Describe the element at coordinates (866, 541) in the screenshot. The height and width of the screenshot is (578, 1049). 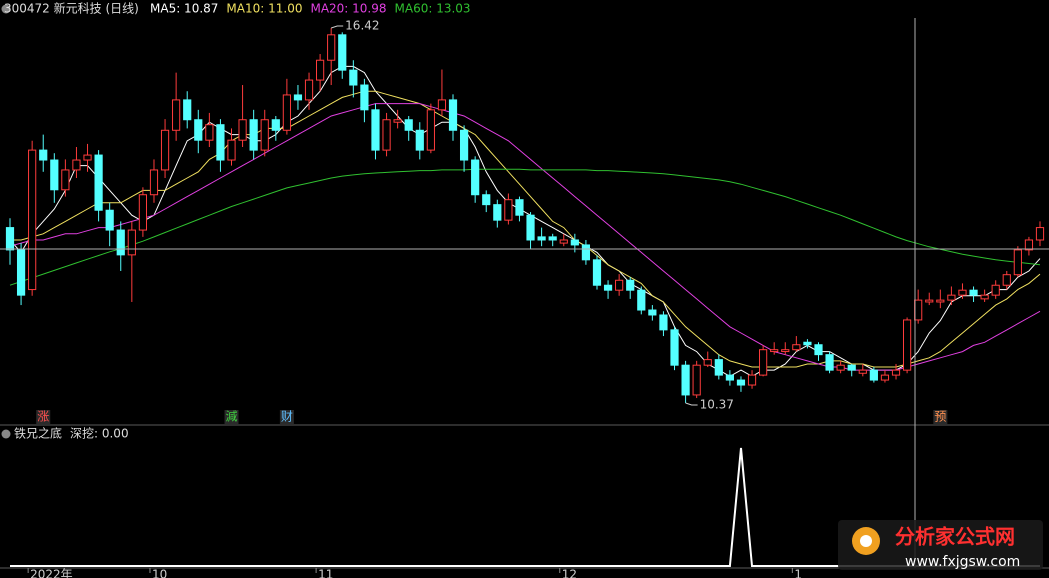
I see `watermark-logo` at that location.